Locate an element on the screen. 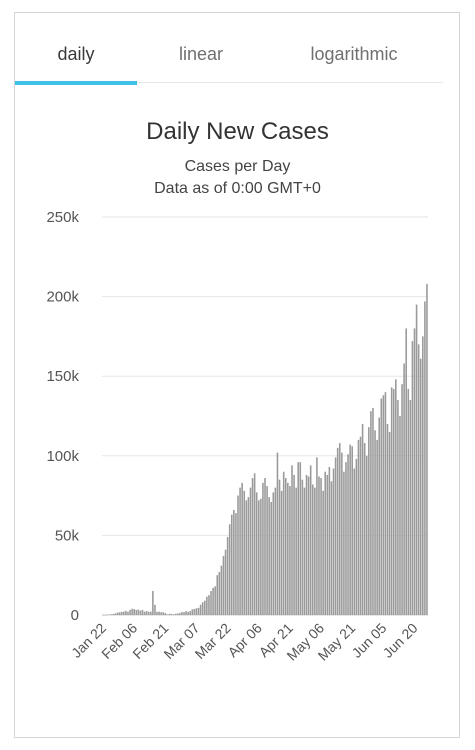  tab-logarithmic: logarithmic is located at coordinates (354, 53).